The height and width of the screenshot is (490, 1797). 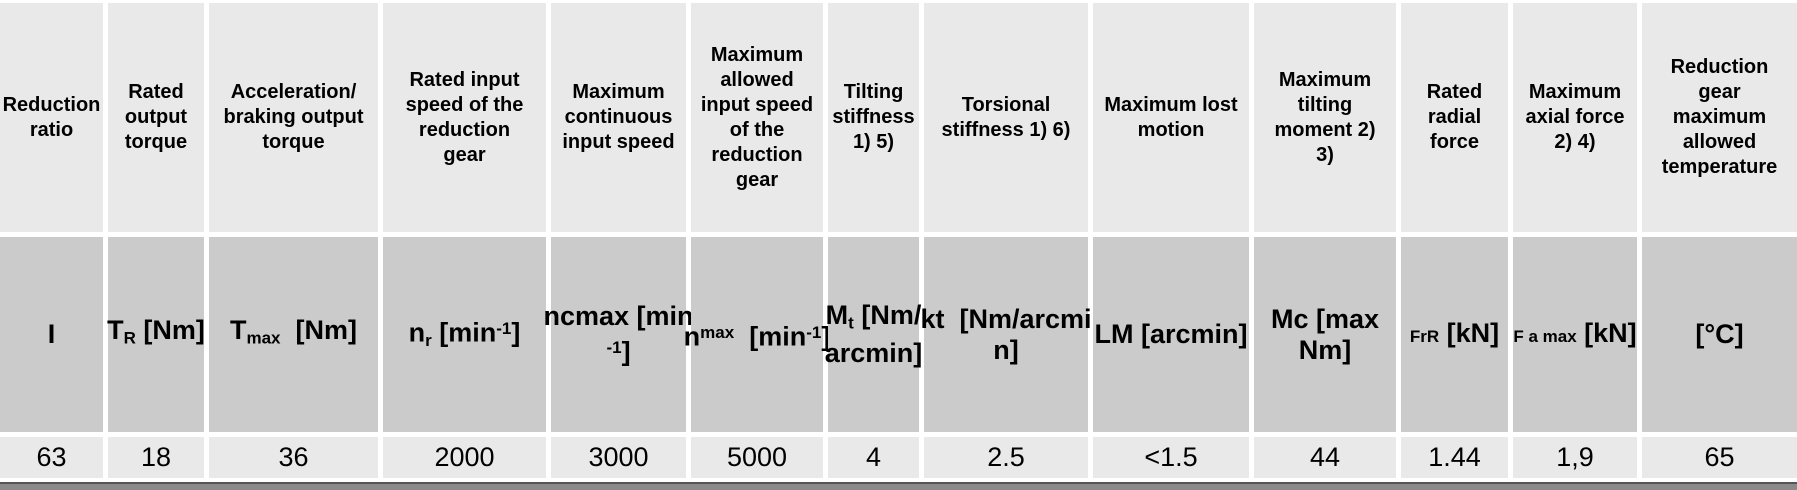 I want to click on unit-tilting-stiffness: Mt [Nm/arcmin], so click(x=873, y=334).